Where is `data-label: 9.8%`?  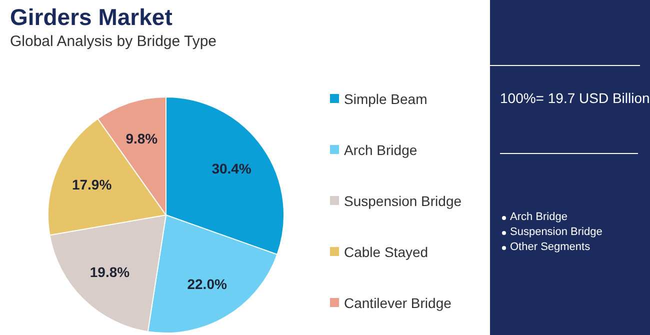
data-label: 9.8% is located at coordinates (142, 138).